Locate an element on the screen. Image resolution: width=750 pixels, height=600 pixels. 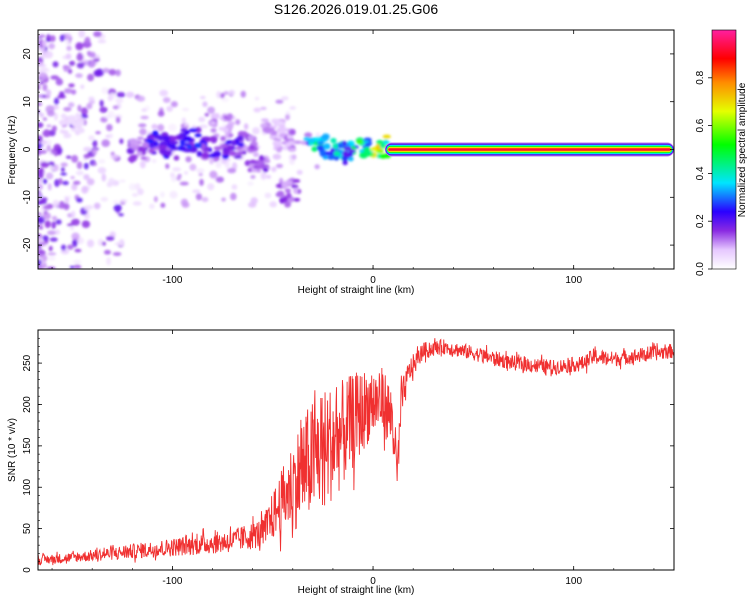
colorbar-tick-label: 0.0 is located at coordinates (700, 269).